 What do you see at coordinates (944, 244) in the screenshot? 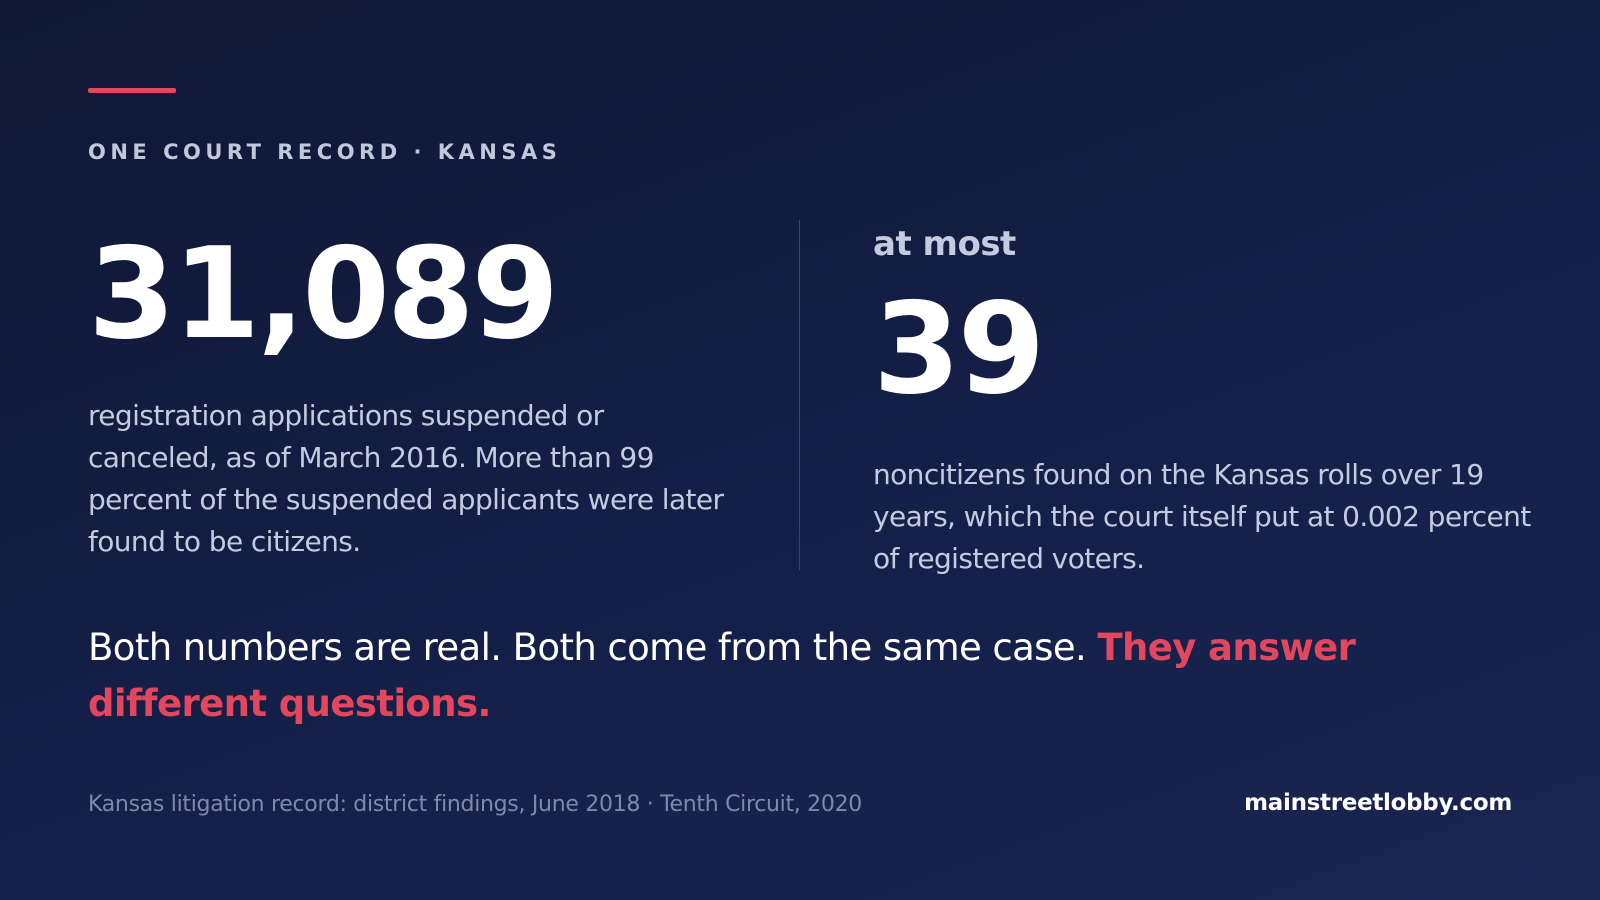
I see `right-stat-qualifier: at most` at bounding box center [944, 244].